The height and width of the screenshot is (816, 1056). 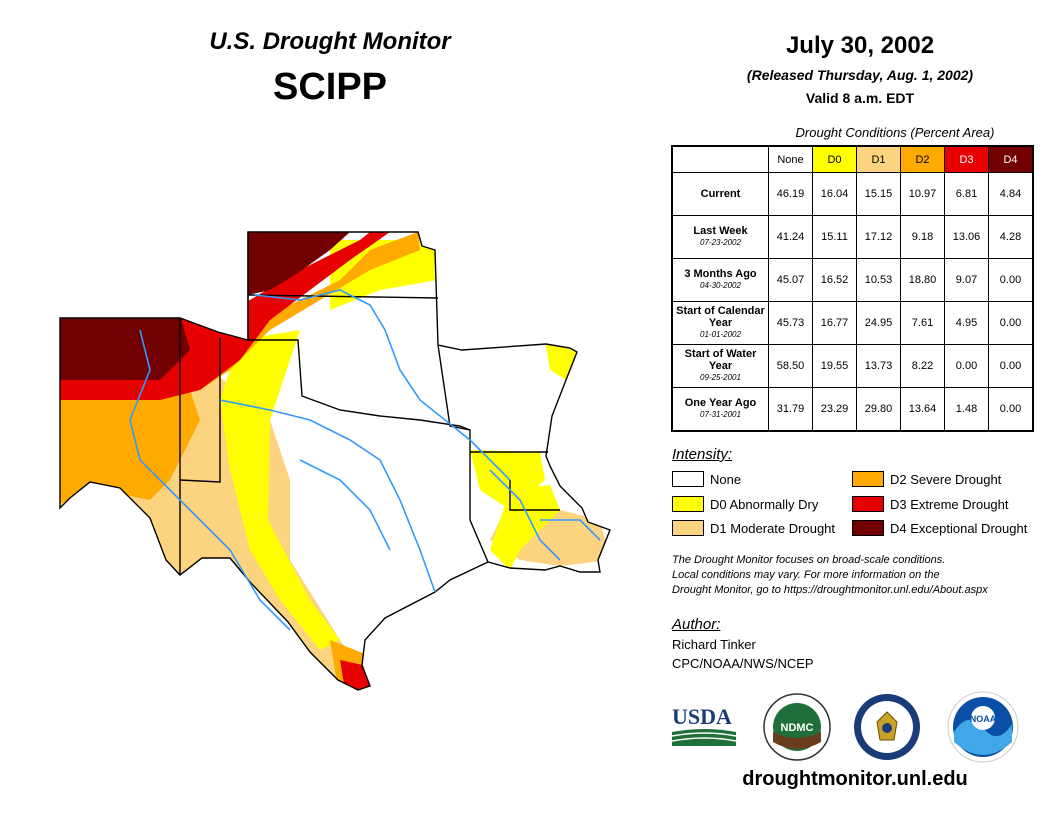 I want to click on row-date: 01-01-2002, so click(x=720, y=334).